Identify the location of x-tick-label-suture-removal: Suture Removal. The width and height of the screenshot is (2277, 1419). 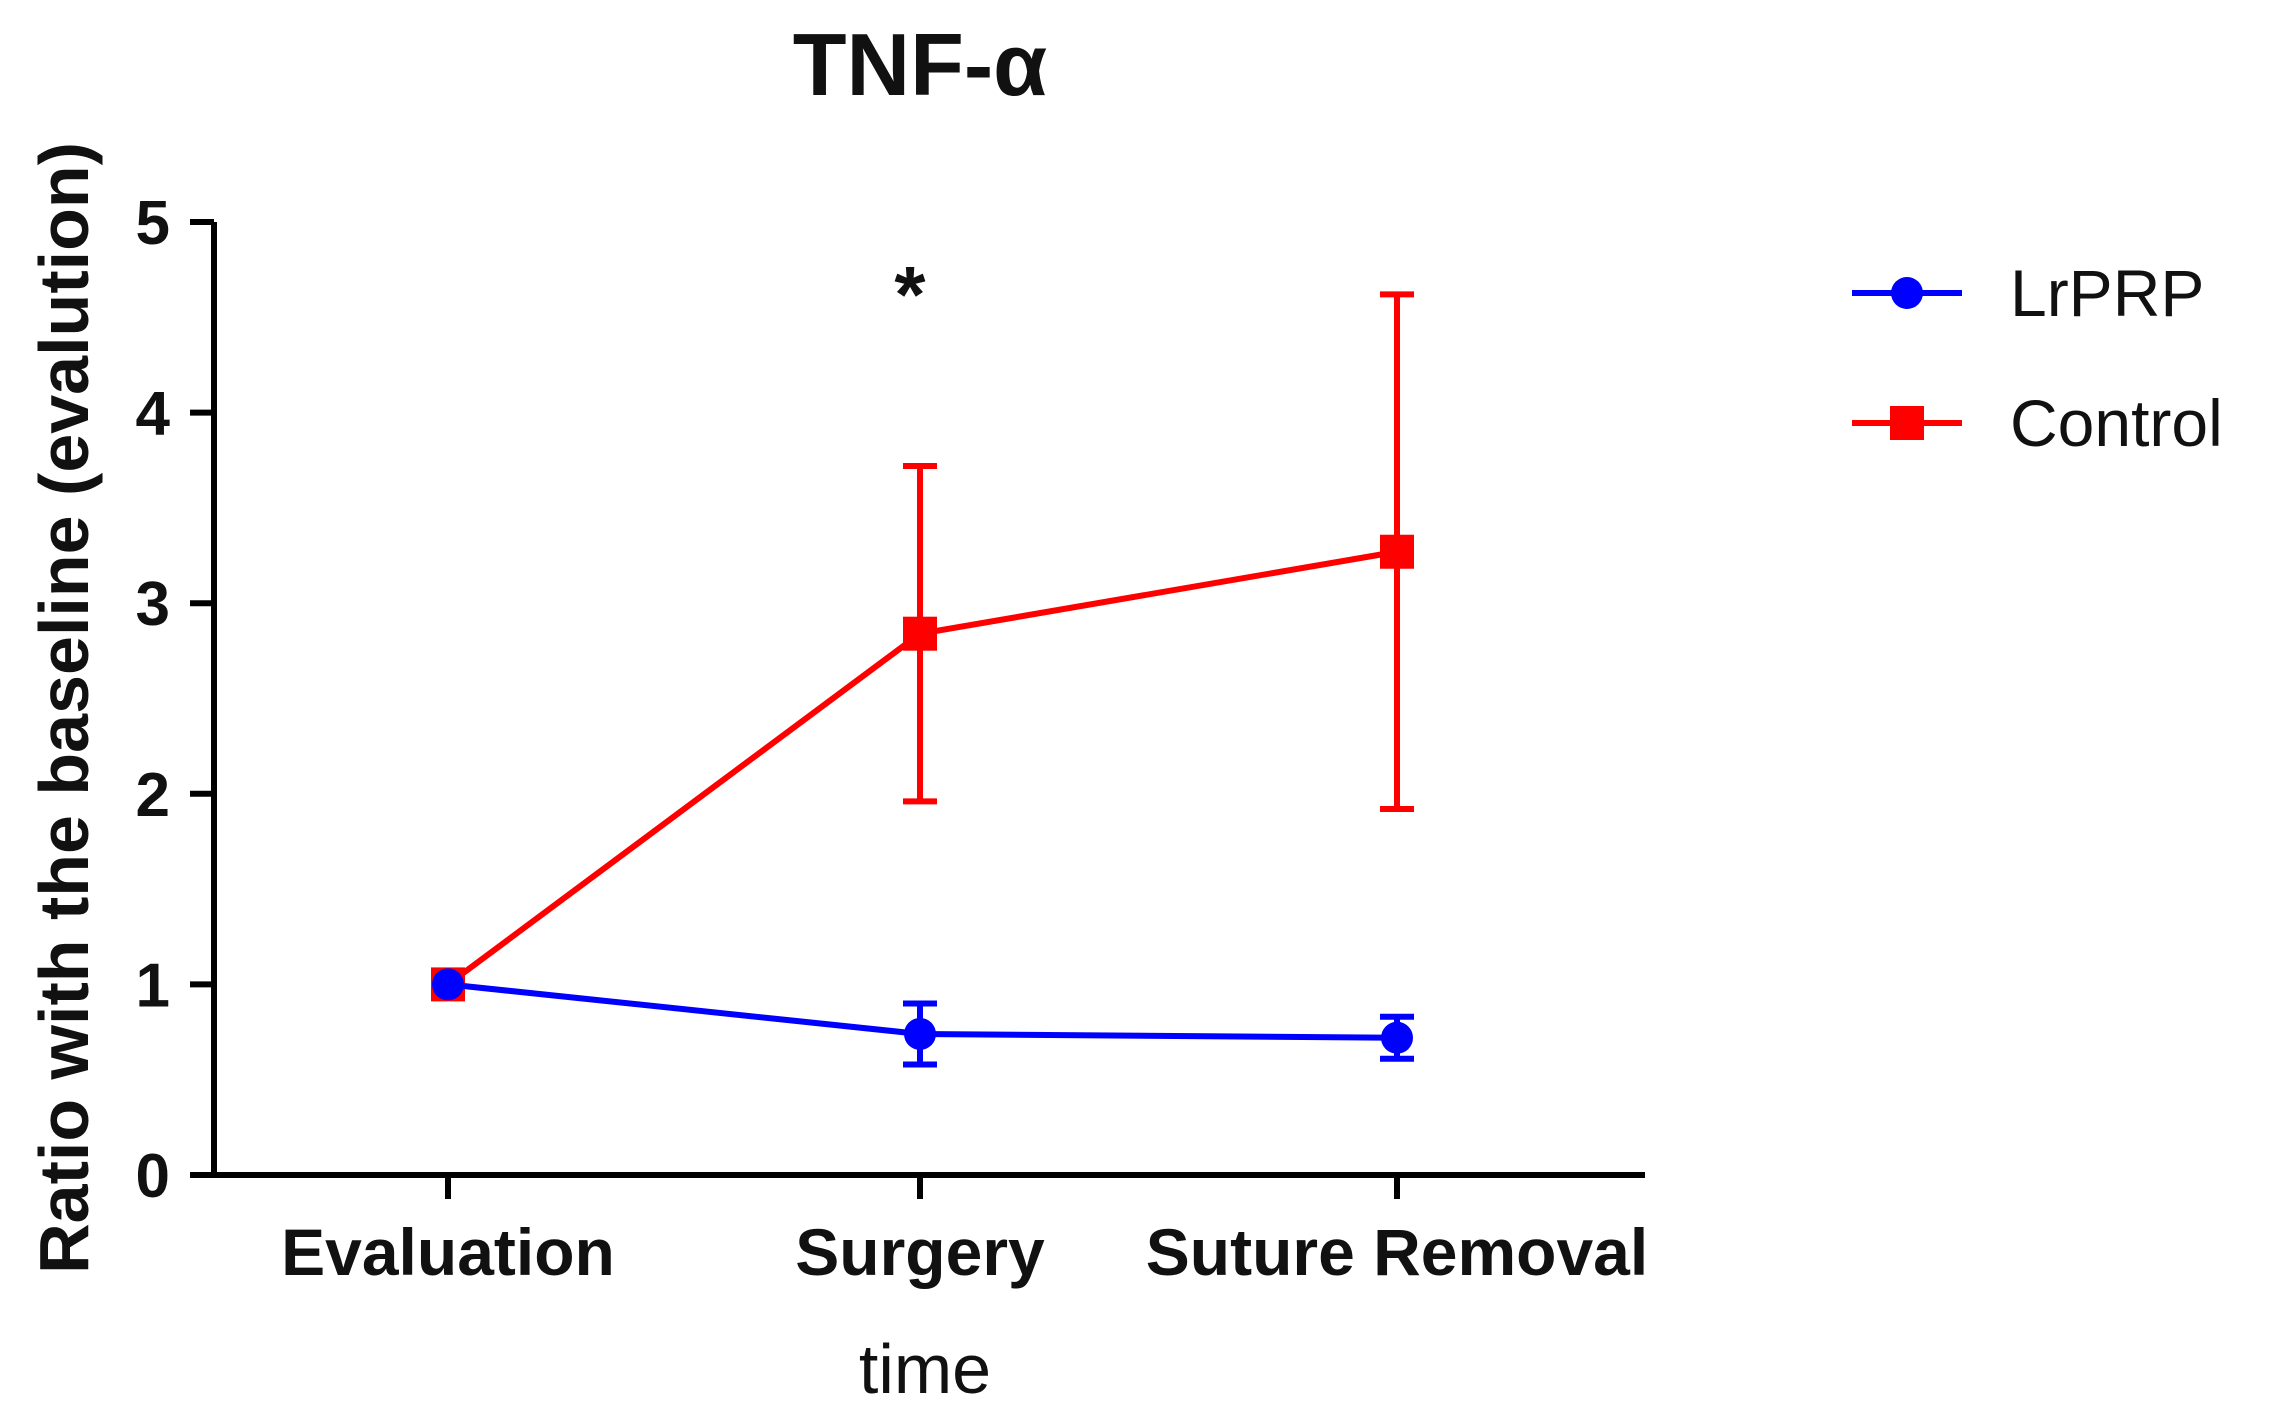
(1397, 1252).